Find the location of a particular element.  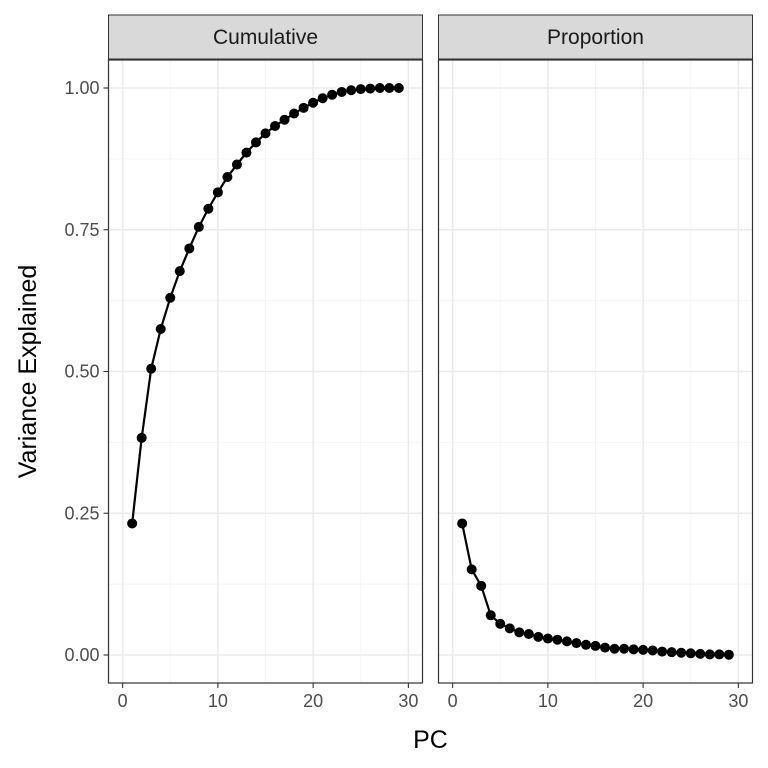

y-tick-label: 1.00 is located at coordinates (81, 88).